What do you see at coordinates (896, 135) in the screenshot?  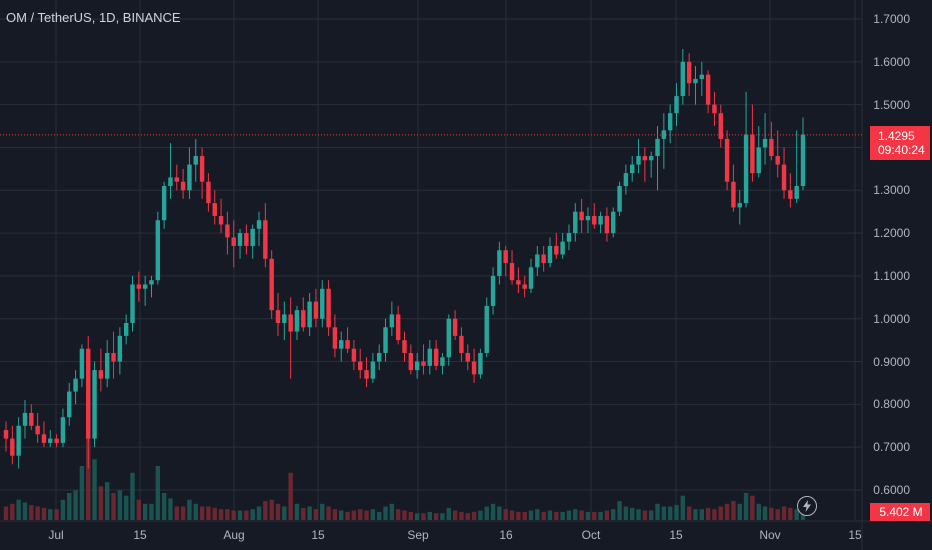 I see `current-price-value: 1.4295` at bounding box center [896, 135].